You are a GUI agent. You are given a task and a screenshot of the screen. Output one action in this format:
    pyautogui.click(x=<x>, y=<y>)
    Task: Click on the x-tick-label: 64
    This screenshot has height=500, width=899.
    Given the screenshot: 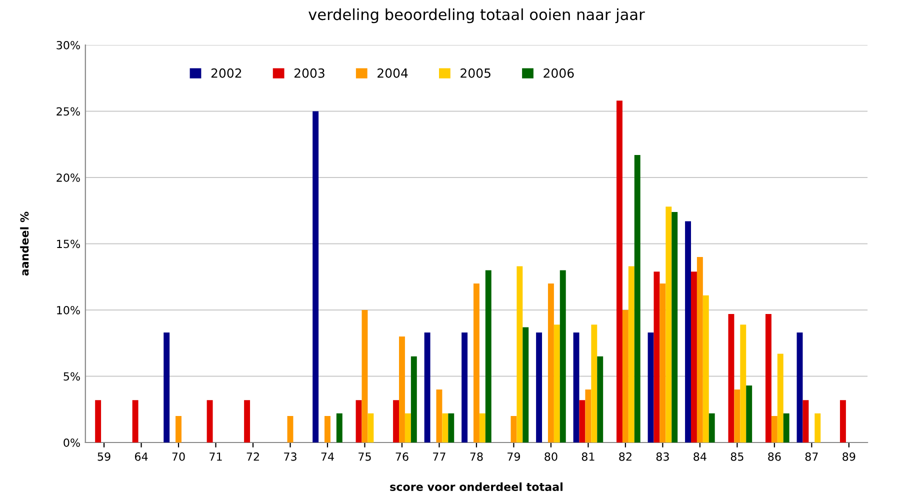 What is the action you would take?
    pyautogui.click(x=141, y=456)
    